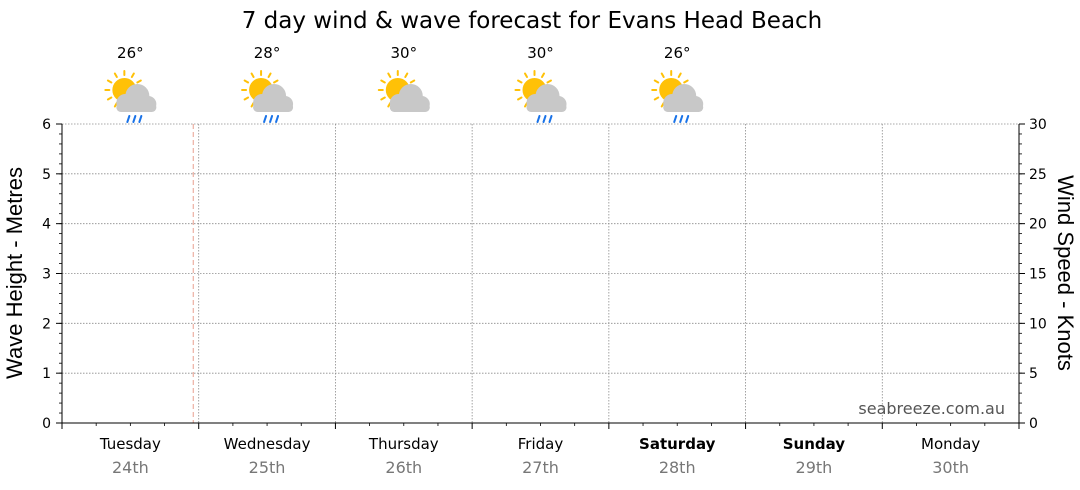  What do you see at coordinates (46, 275) in the screenshot?
I see `left-tick-label: 3` at bounding box center [46, 275].